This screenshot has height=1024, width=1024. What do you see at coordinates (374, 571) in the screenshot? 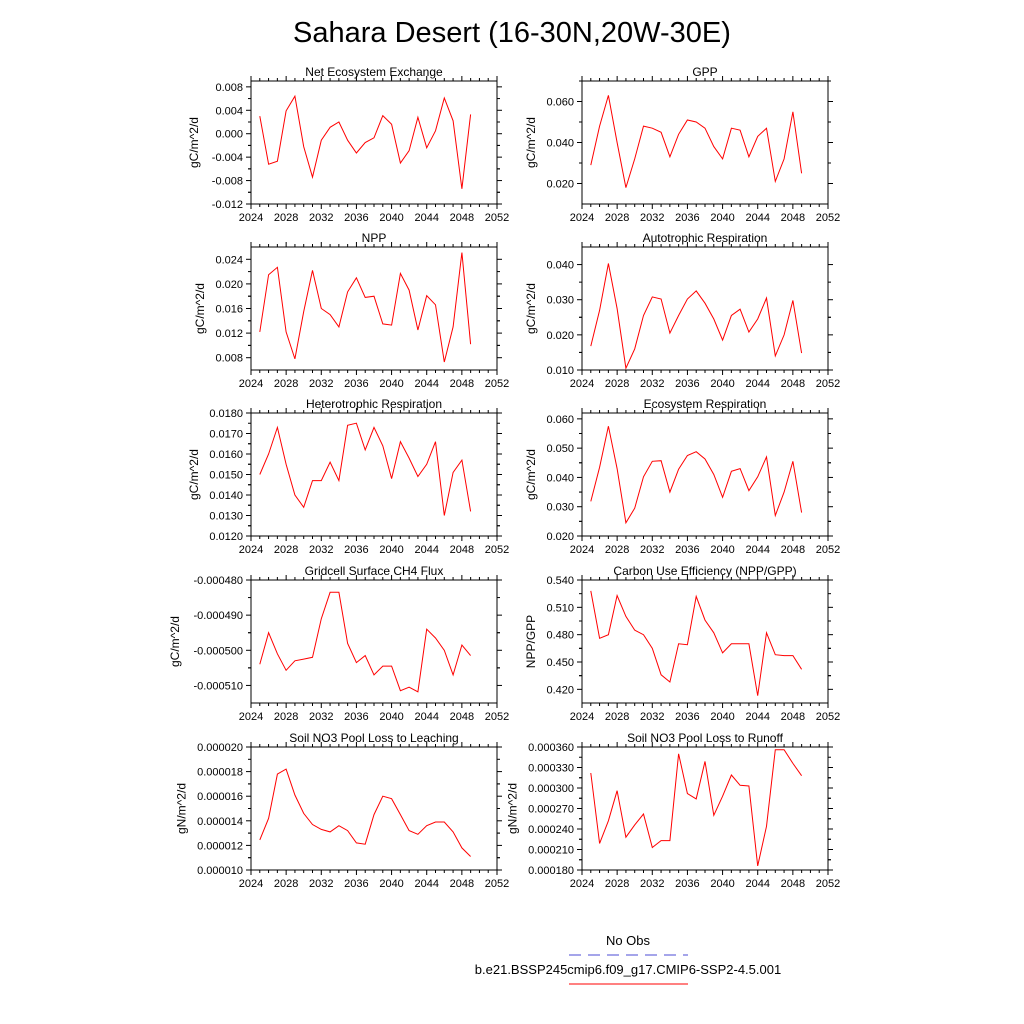
I see `panel-title: Gridcell Surface CH4 Flux` at bounding box center [374, 571].